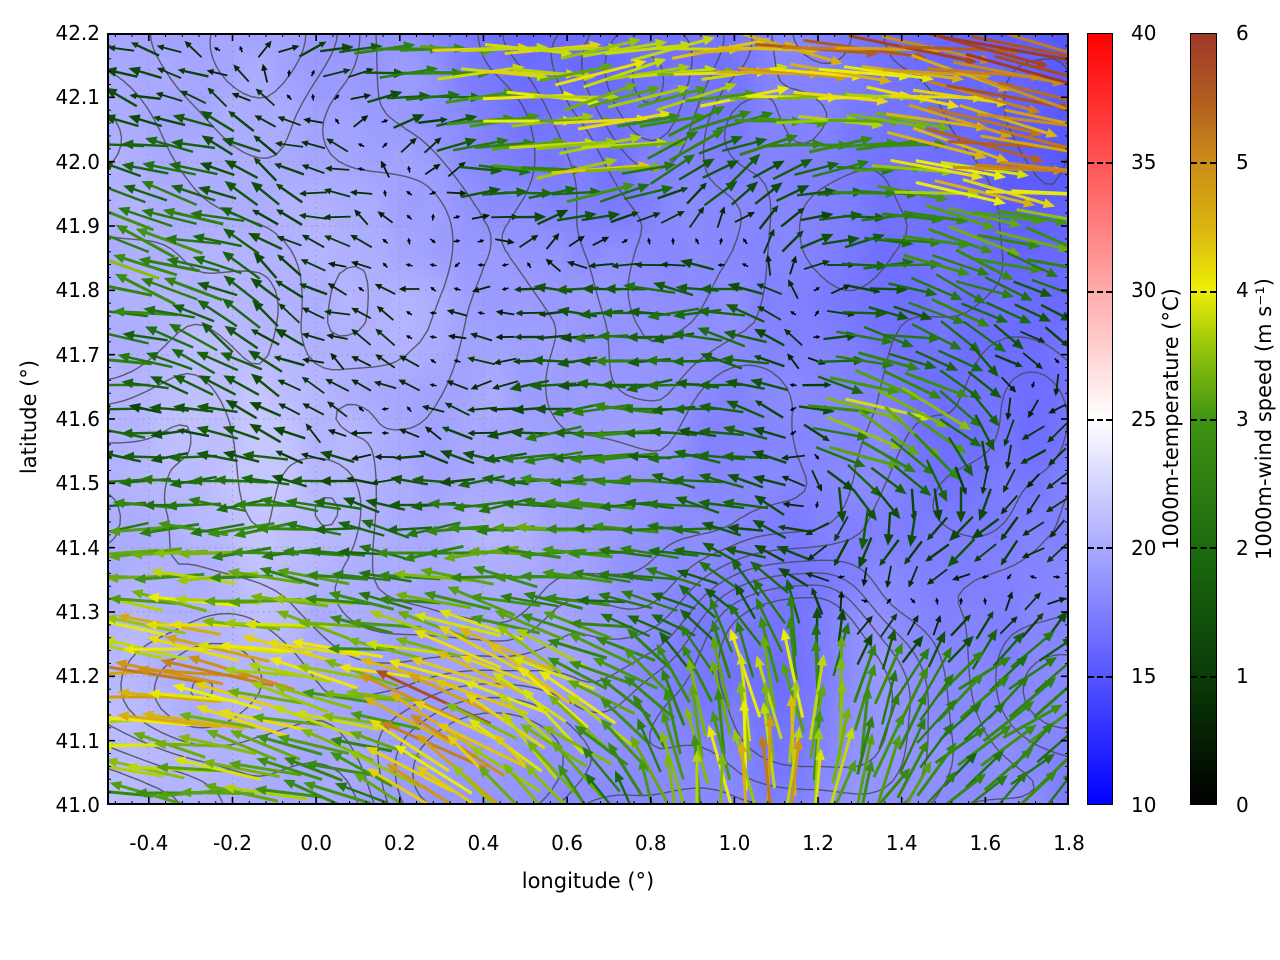 The width and height of the screenshot is (1280, 960). What do you see at coordinates (650, 843) in the screenshot?
I see `x-tick-label: 0.8` at bounding box center [650, 843].